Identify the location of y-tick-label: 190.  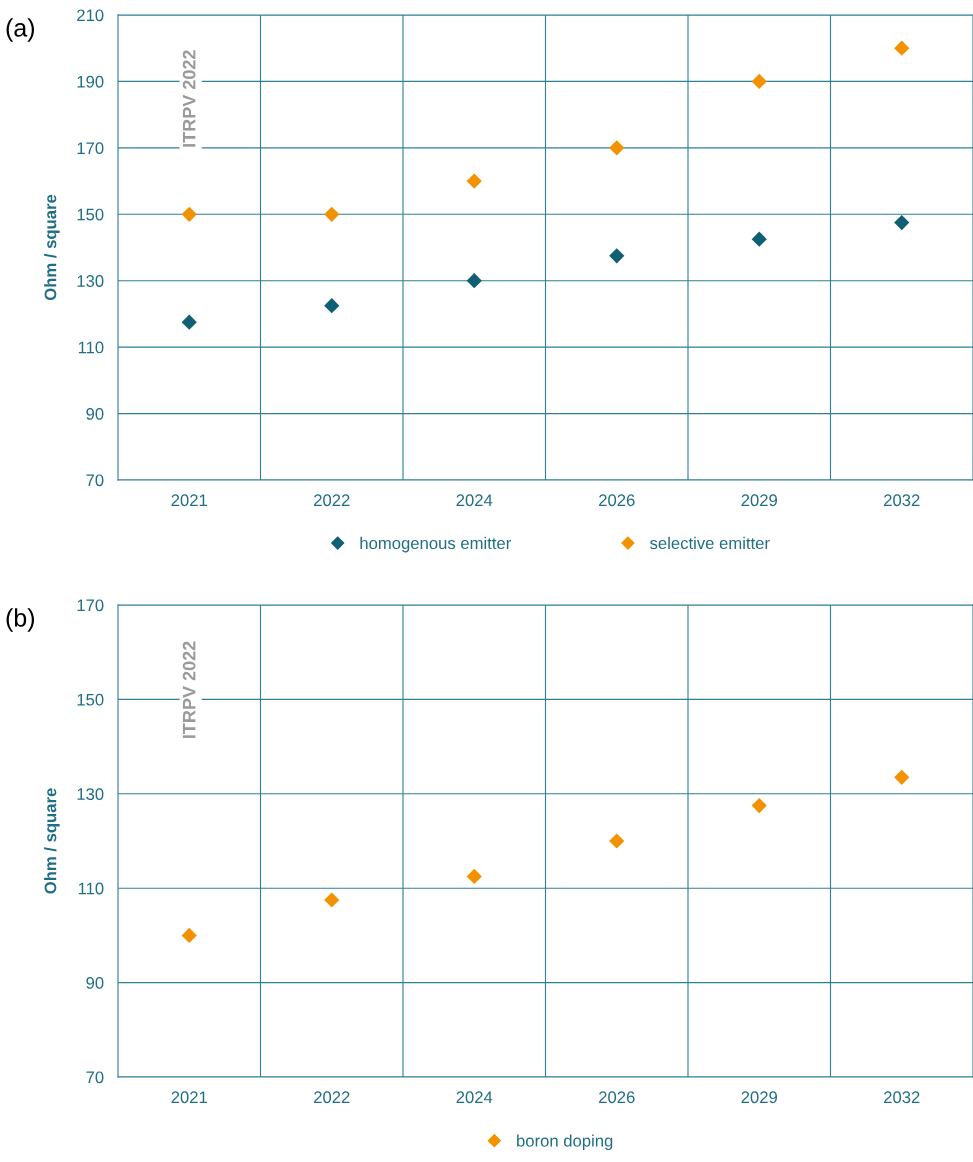
(90, 81).